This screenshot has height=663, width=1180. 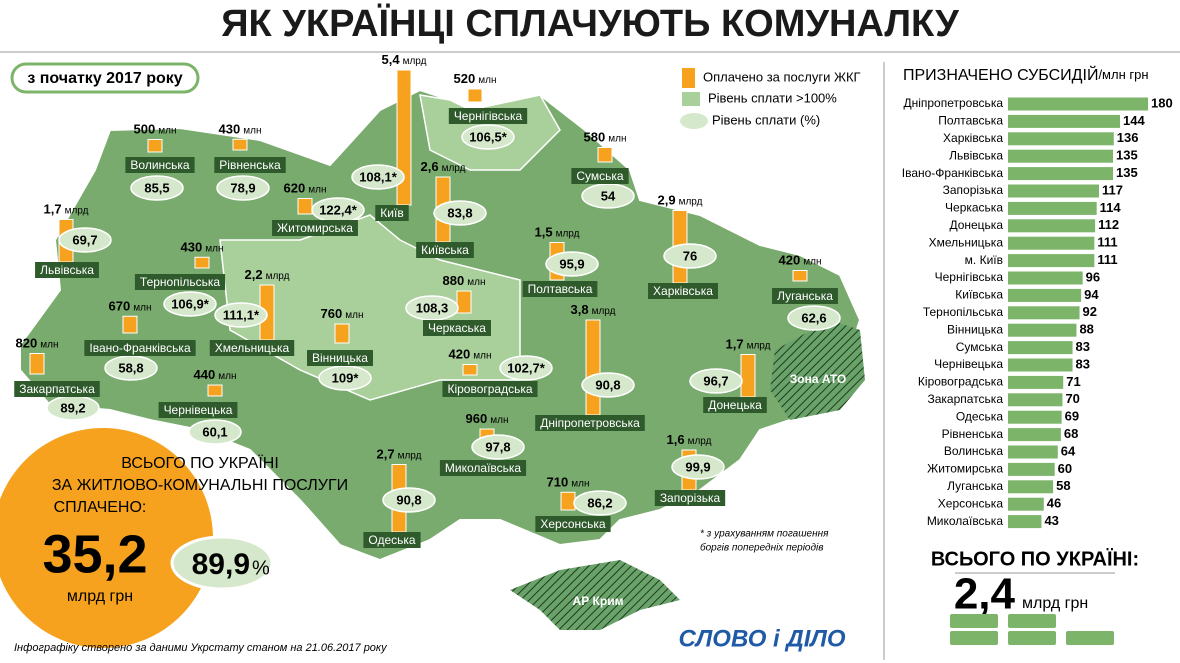 I want to click on region-name: Волинська, so click(x=160, y=165).